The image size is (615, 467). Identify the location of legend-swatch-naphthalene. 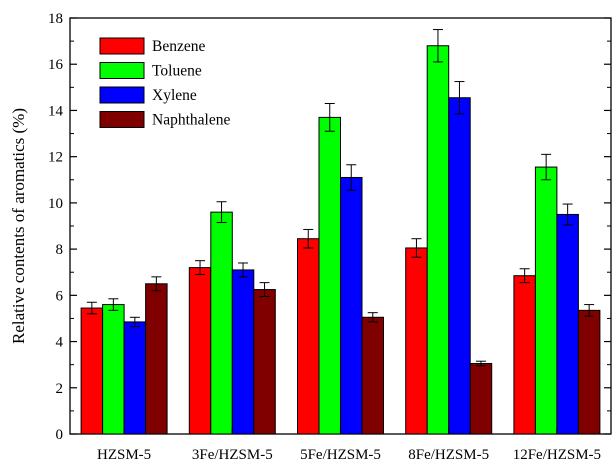
(122, 119).